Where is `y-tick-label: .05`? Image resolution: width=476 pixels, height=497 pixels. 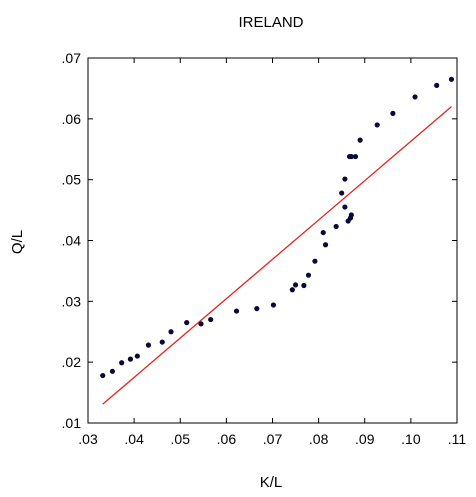
y-tick-label: .05 is located at coordinates (72, 180).